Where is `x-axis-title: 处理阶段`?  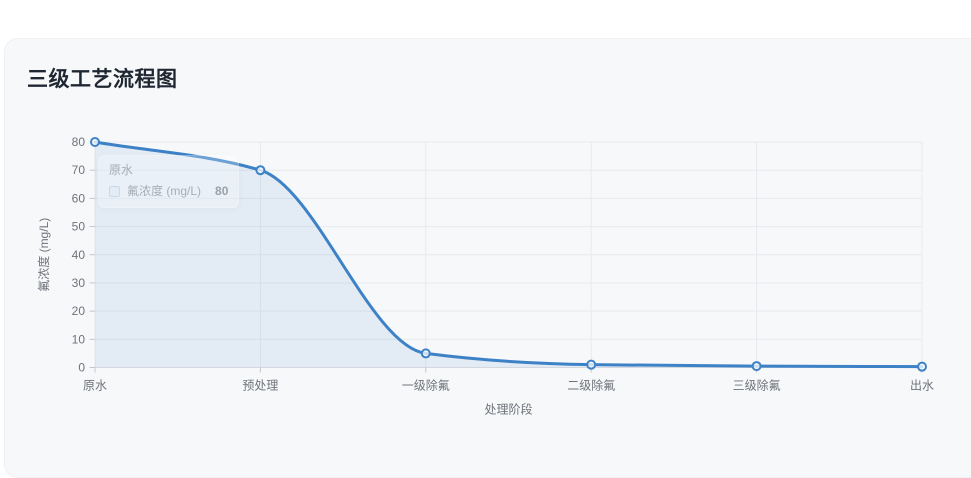
x-axis-title: 处理阶段 is located at coordinates (508, 409).